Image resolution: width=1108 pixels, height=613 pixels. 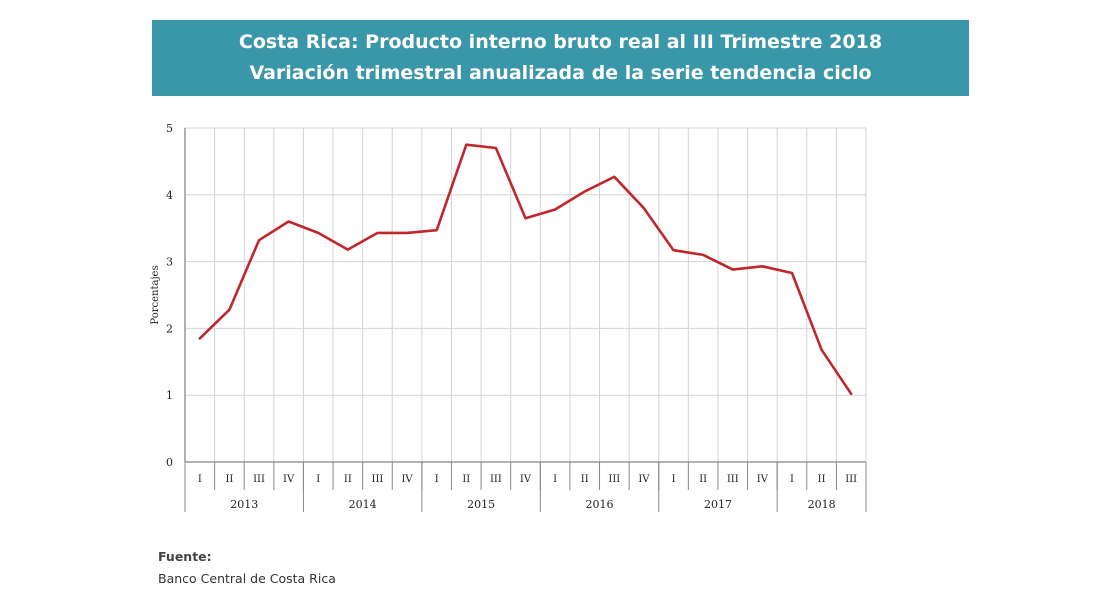 What do you see at coordinates (169, 262) in the screenshot?
I see `y-tick-label: 3` at bounding box center [169, 262].